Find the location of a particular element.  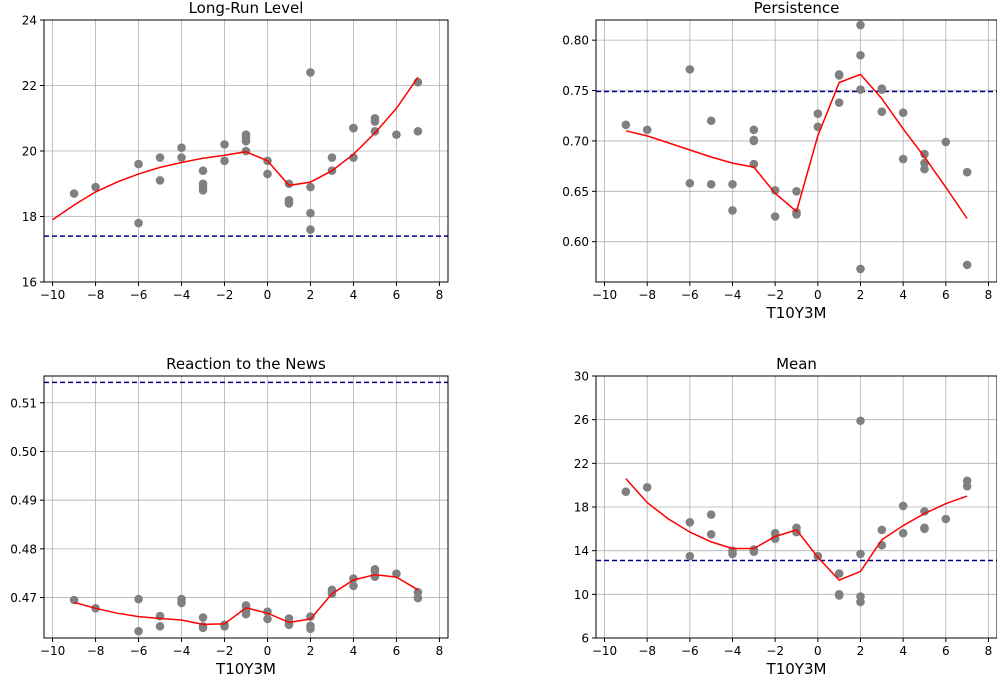

y-tick-label: 26 is located at coordinates (581, 420).